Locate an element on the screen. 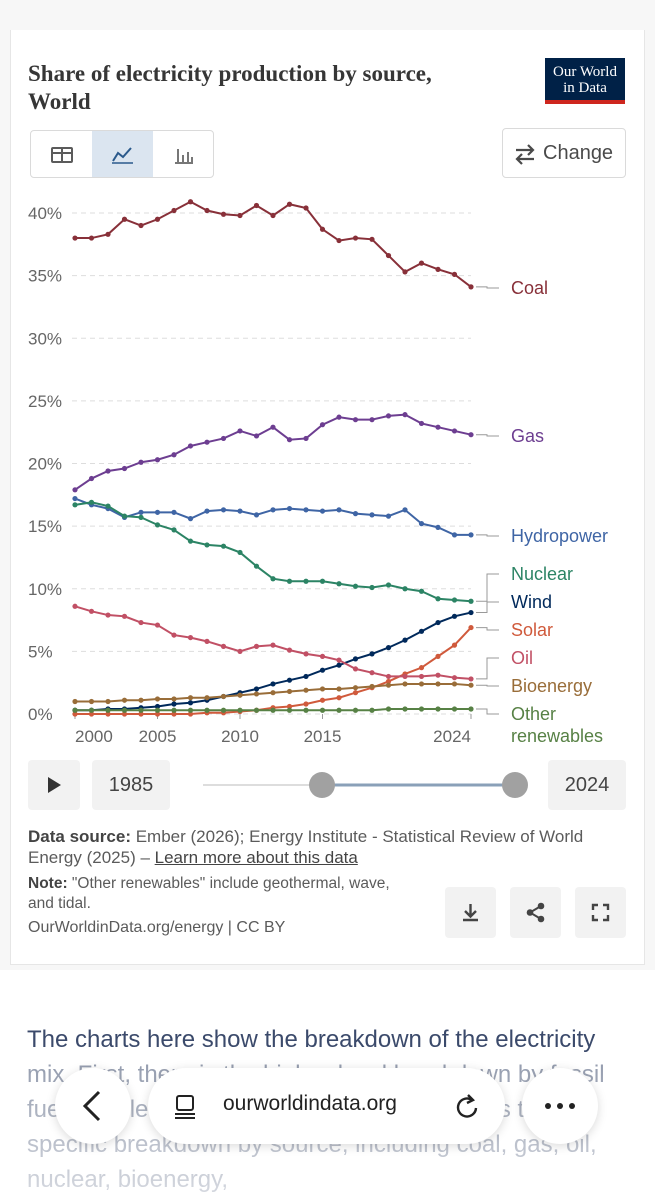 Image resolution: width=655 pixels, height=1200 pixels. view-tabs is located at coordinates (122, 154).